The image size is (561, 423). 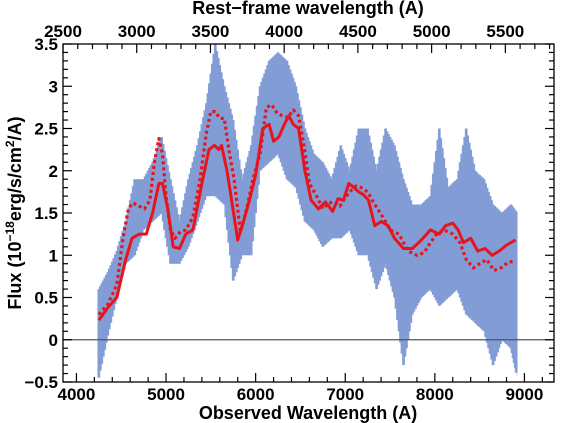 I want to click on bottom-x-tick-label: 6000, so click(x=256, y=394).